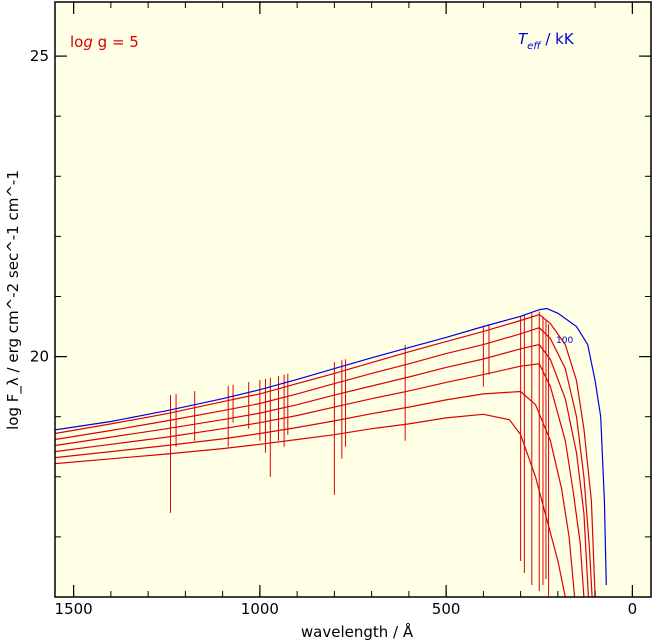 This screenshot has width=652, height=644. What do you see at coordinates (74, 609) in the screenshot?
I see `x-tick-label: 1500` at bounding box center [74, 609].